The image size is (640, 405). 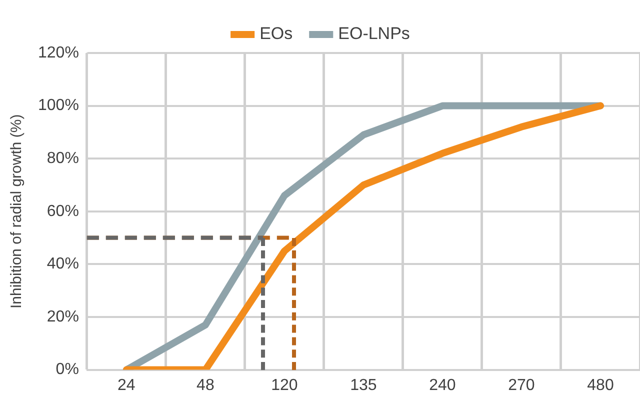 I want to click on y-tick-label: 40%, so click(x=62, y=264).